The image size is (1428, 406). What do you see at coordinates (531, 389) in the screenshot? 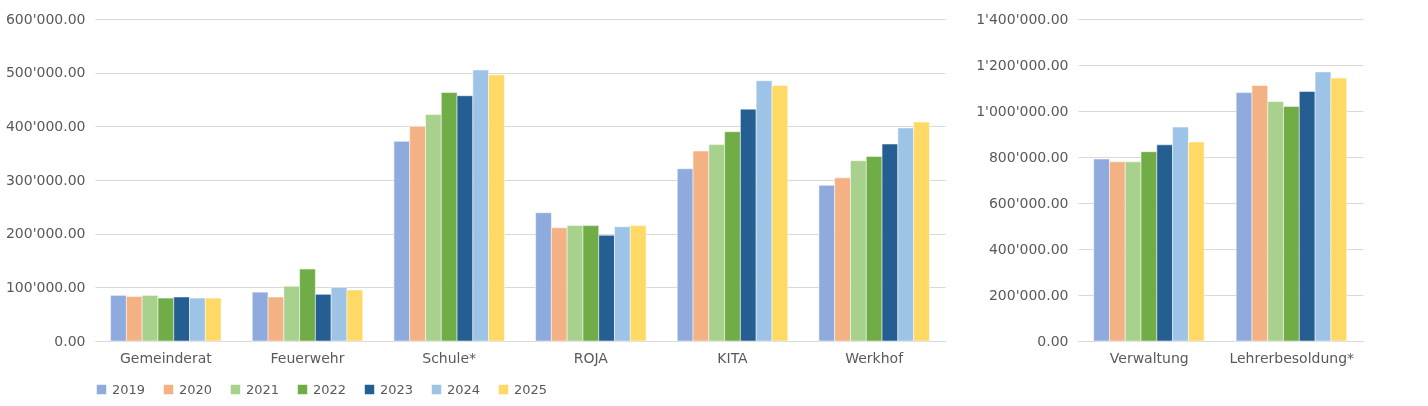
I see `legend-label: 2025` at bounding box center [531, 389].